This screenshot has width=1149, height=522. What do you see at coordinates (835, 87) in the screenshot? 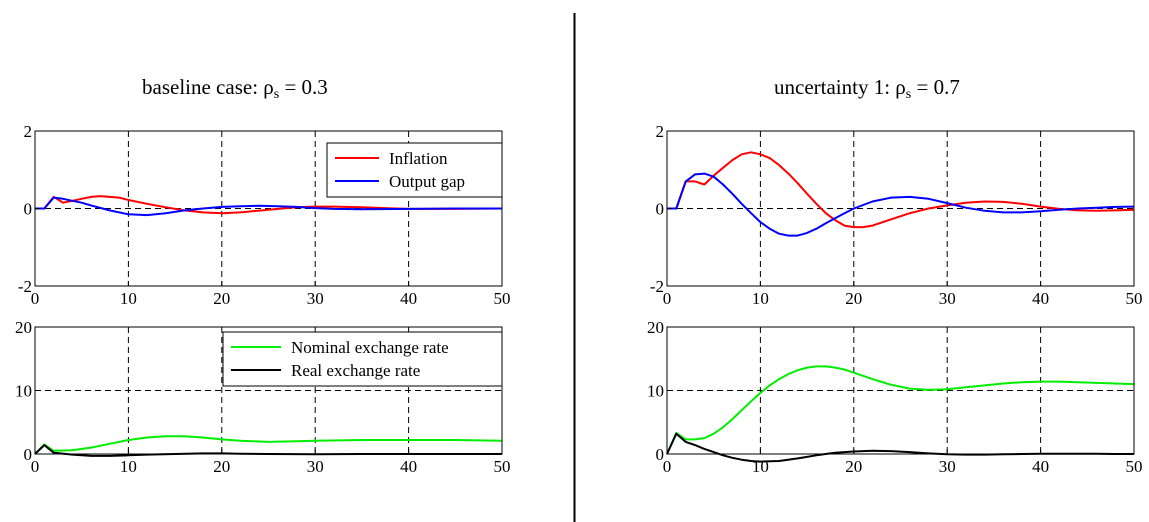
I see `uncertainty-title-prefix: uncertainty 1:` at bounding box center [835, 87].